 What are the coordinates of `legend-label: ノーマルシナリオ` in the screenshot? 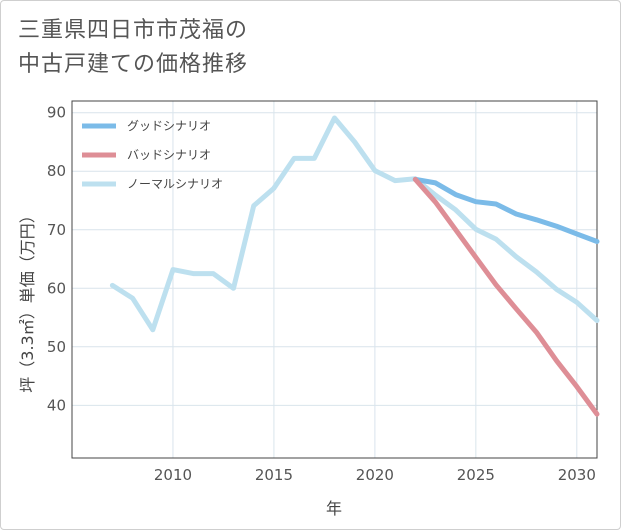 It's located at (175, 184).